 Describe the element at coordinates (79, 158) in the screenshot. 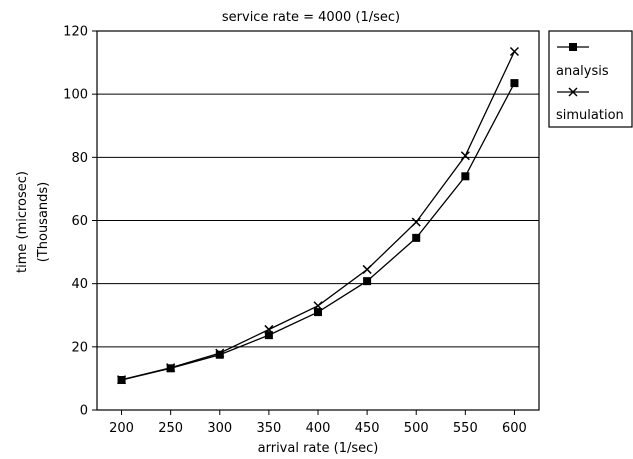

I see `y-tick-label-80: 80` at that location.